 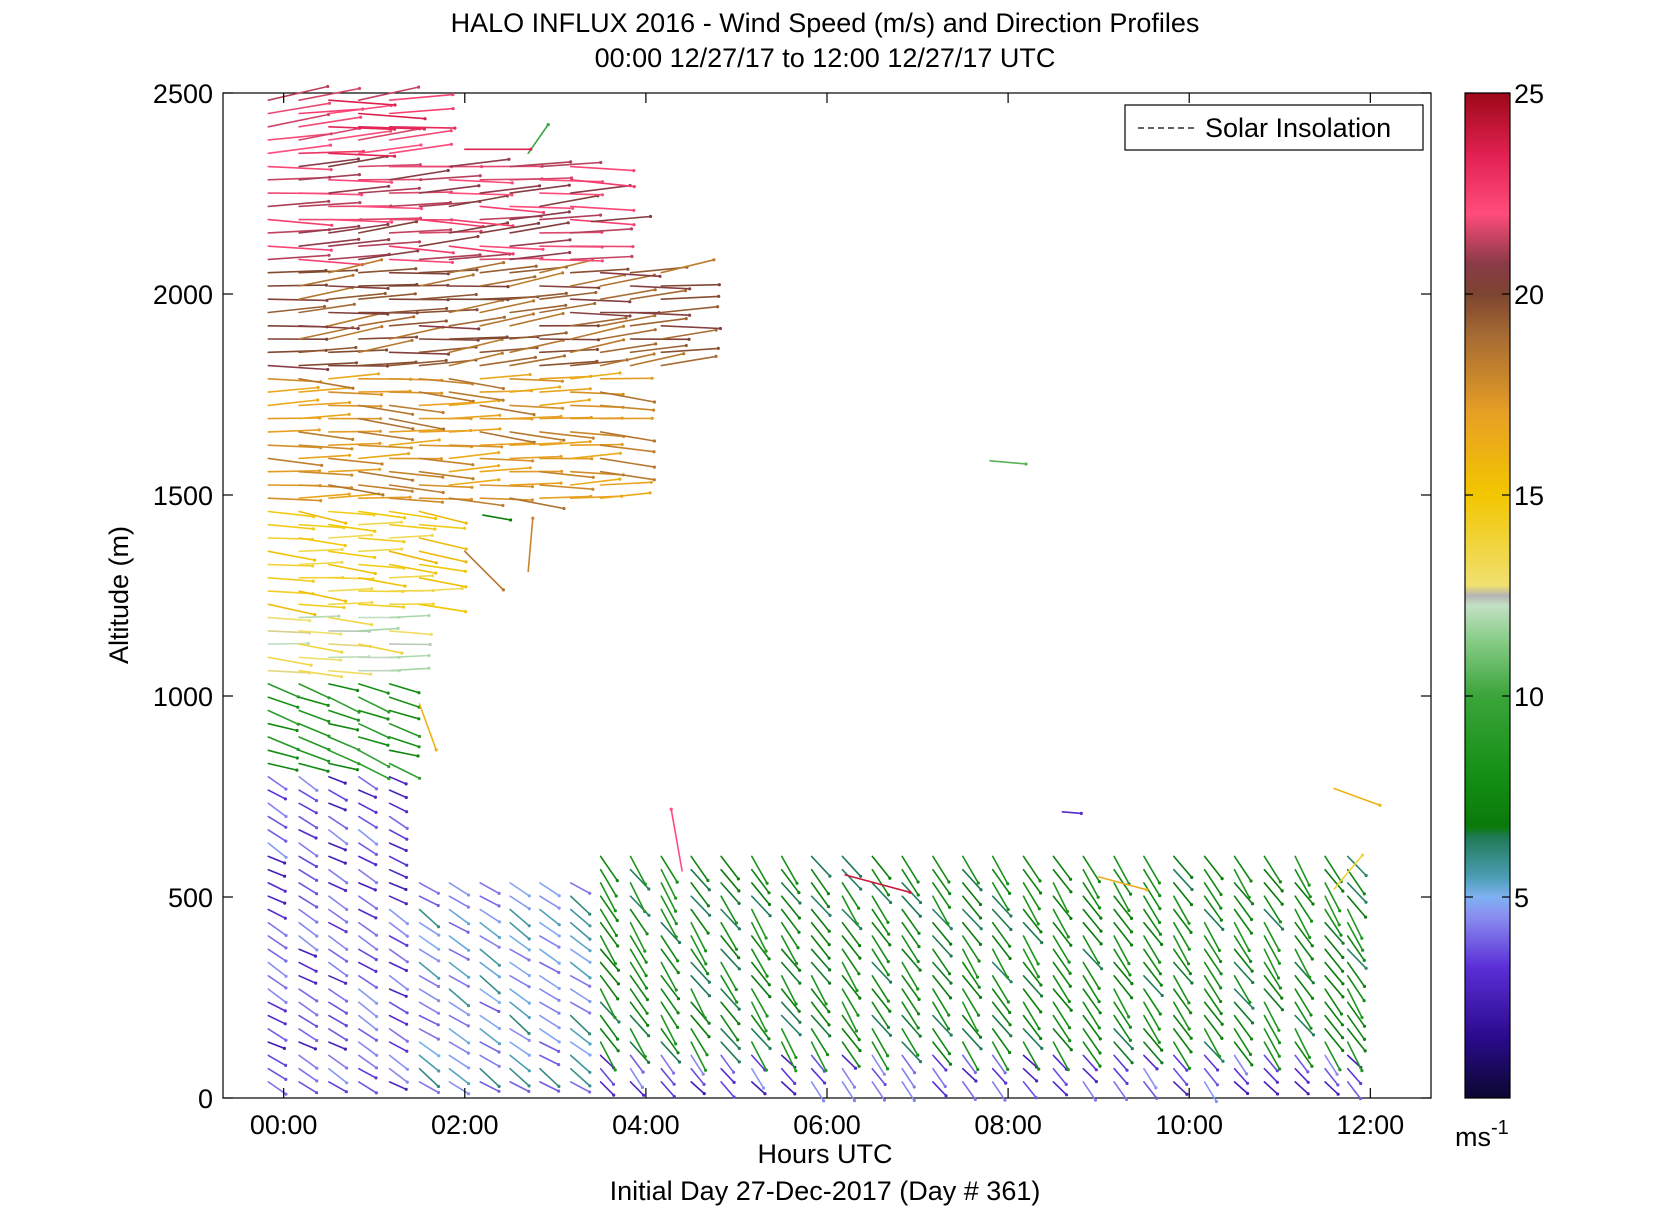 What do you see at coordinates (1529, 496) in the screenshot?
I see `colorbar-tick-label: 15` at bounding box center [1529, 496].